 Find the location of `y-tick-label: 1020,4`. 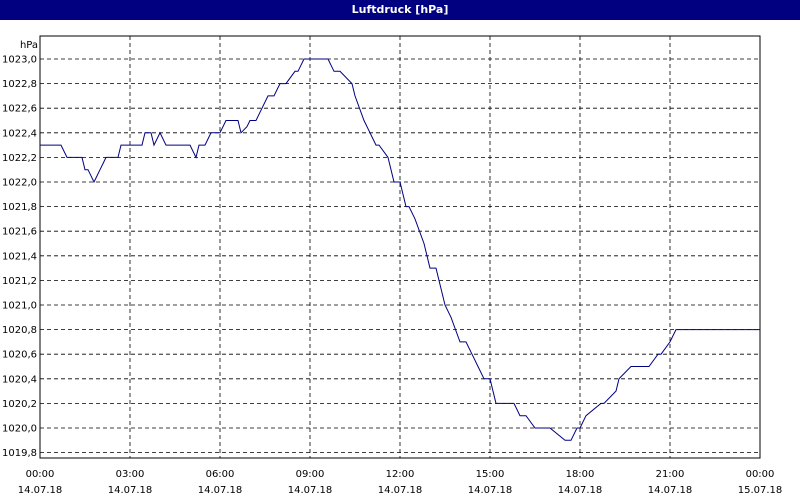

y-tick-label: 1020,4 is located at coordinates (19, 379).